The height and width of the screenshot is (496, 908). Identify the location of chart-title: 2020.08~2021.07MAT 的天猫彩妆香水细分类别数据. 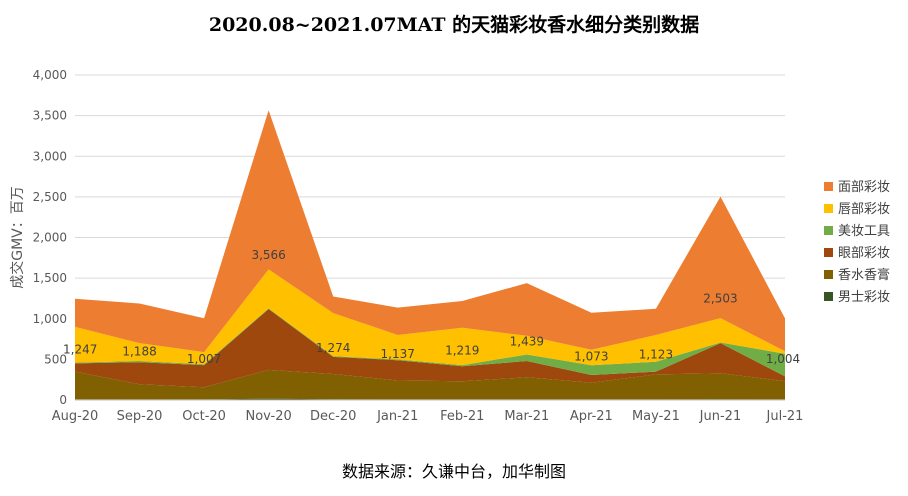
(454, 25).